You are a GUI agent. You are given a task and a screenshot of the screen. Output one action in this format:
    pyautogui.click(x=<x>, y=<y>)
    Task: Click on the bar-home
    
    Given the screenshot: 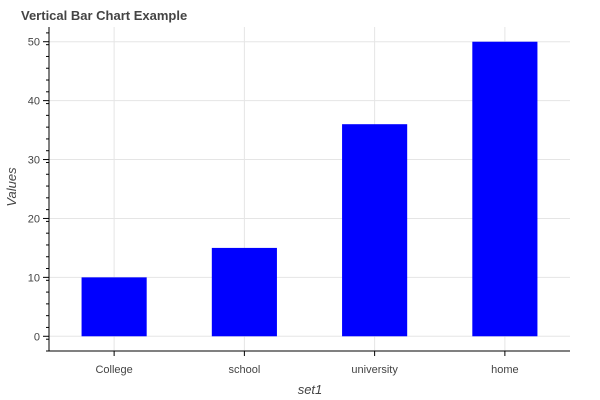 What is the action you would take?
    pyautogui.click(x=505, y=189)
    